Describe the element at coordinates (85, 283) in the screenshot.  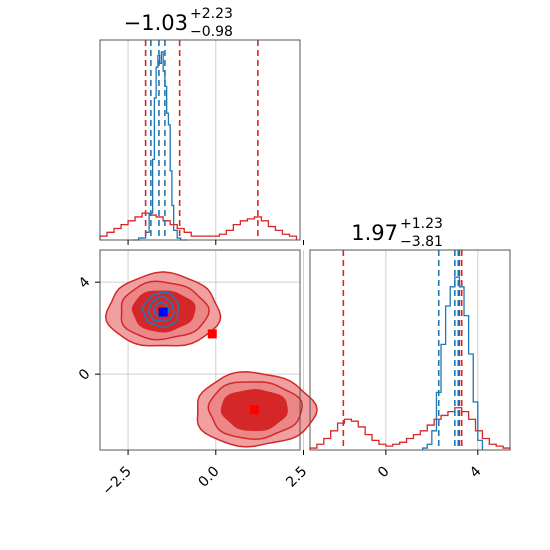
I see `joint-y-tick-label: 4` at that location.